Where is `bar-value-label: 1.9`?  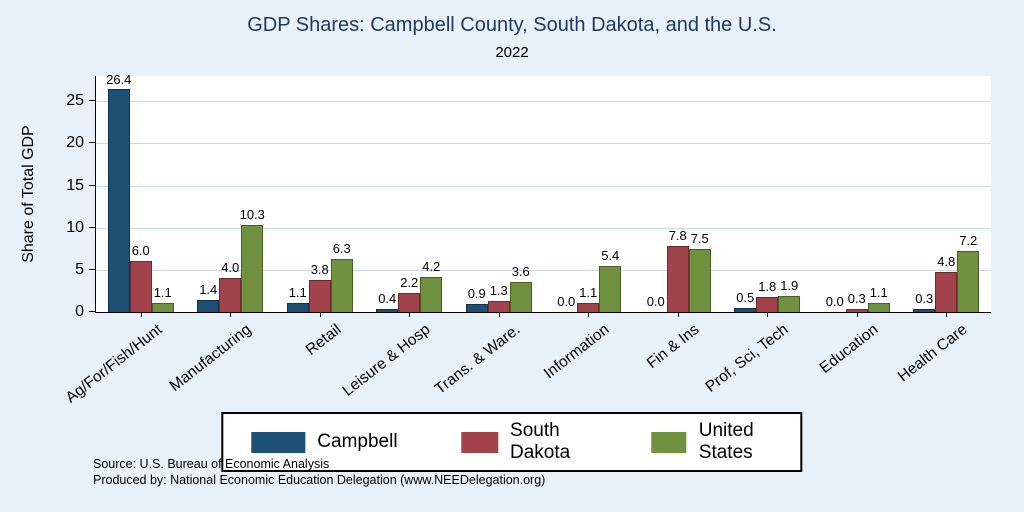 bar-value-label: 1.9 is located at coordinates (789, 285).